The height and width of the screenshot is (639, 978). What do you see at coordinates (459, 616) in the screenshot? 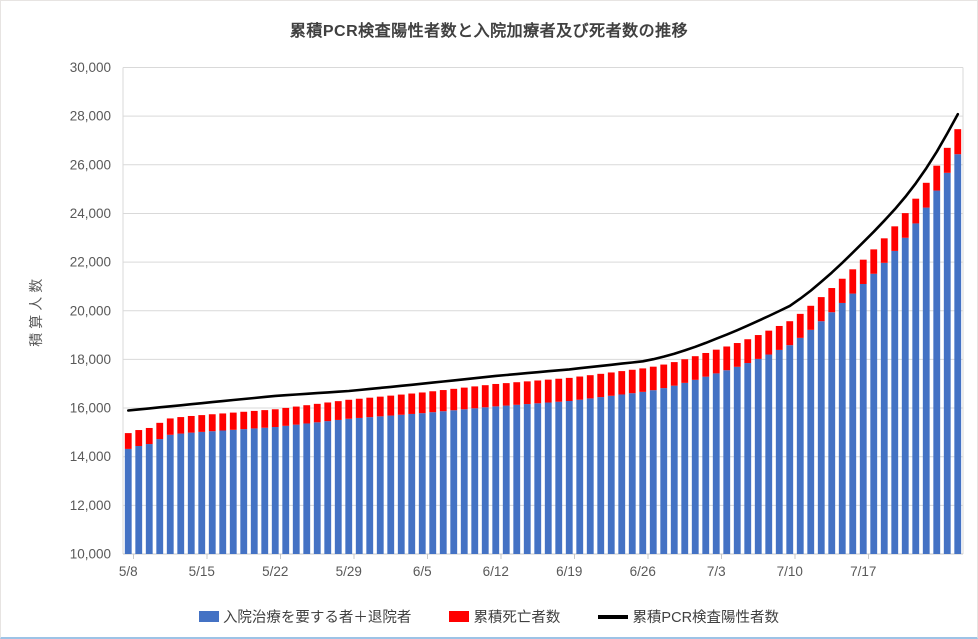
I see `red-square-swatch-icon` at bounding box center [459, 616].